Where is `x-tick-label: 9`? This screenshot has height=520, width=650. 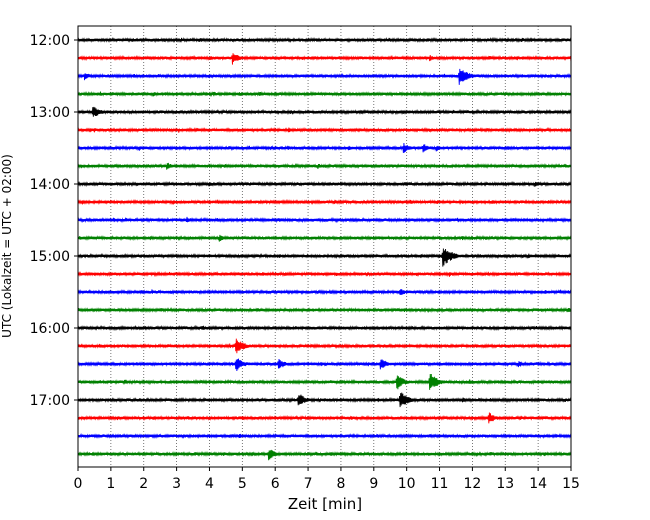
x-tick-label: 9 is located at coordinates (373, 484).